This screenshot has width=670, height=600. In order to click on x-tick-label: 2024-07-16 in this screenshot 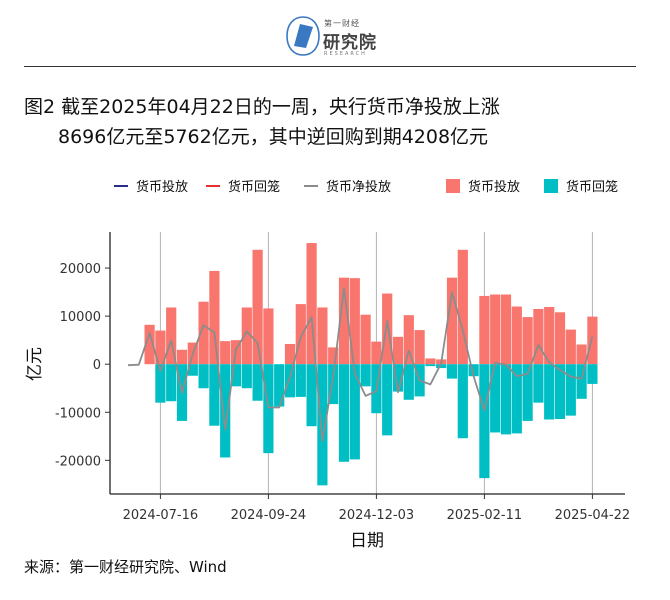, I will do `click(161, 515)`.